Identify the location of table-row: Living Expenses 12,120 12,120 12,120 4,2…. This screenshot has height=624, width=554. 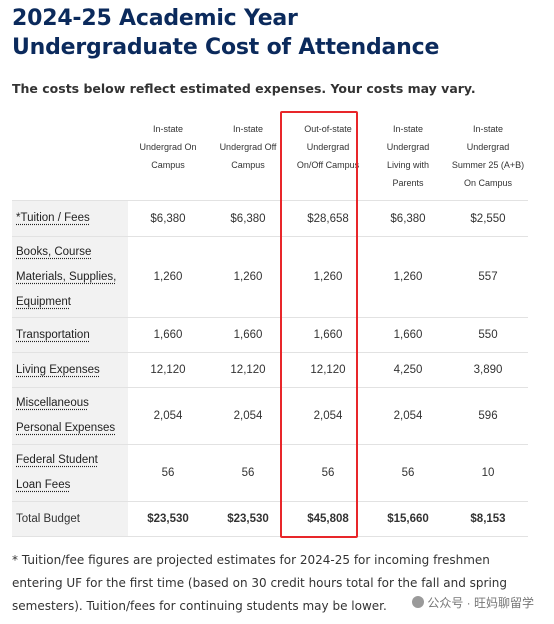
(270, 370).